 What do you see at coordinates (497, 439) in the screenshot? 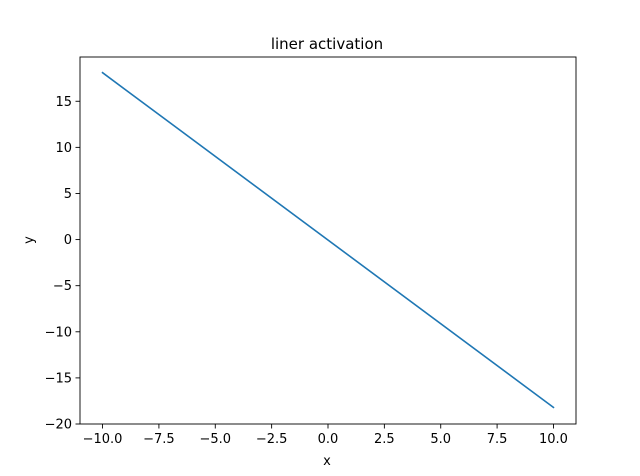
I see `x-tick-label: 7.5` at bounding box center [497, 439].